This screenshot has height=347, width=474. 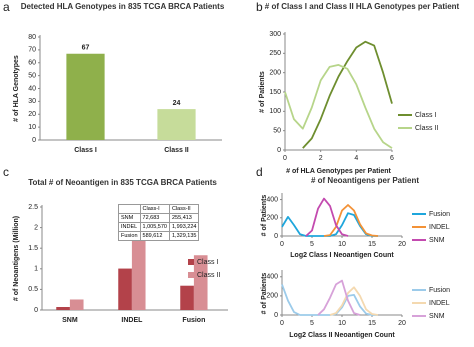 What do you see at coordinates (365, 180) in the screenshot?
I see `chart-title: # of Neoantigens per Patient` at bounding box center [365, 180].